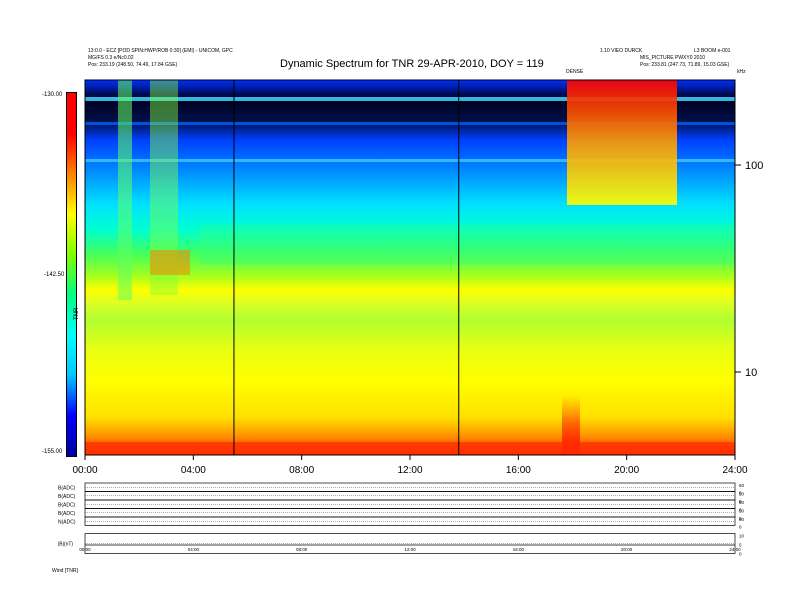  What do you see at coordinates (467, 245) in the screenshot?
I see `mid-band` at bounding box center [467, 245].